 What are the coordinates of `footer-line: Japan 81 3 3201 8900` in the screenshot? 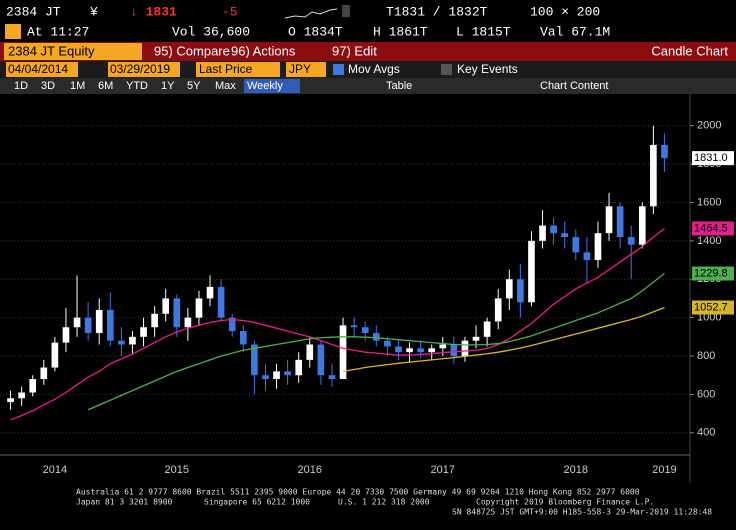 It's located at (124, 502).